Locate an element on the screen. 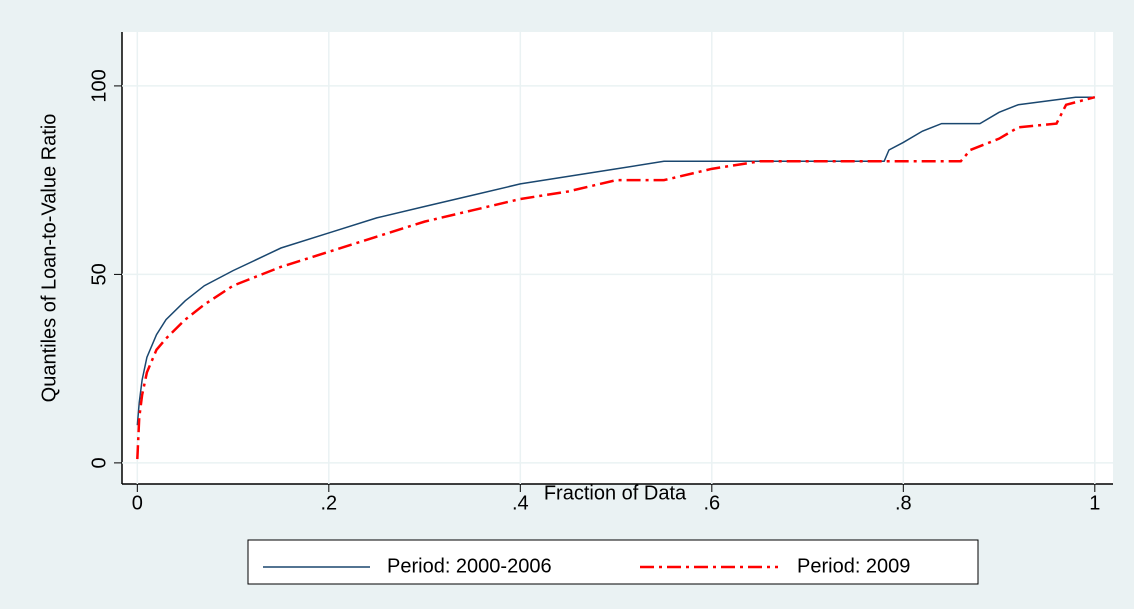  x-tick-label: .8 is located at coordinates (903, 503).